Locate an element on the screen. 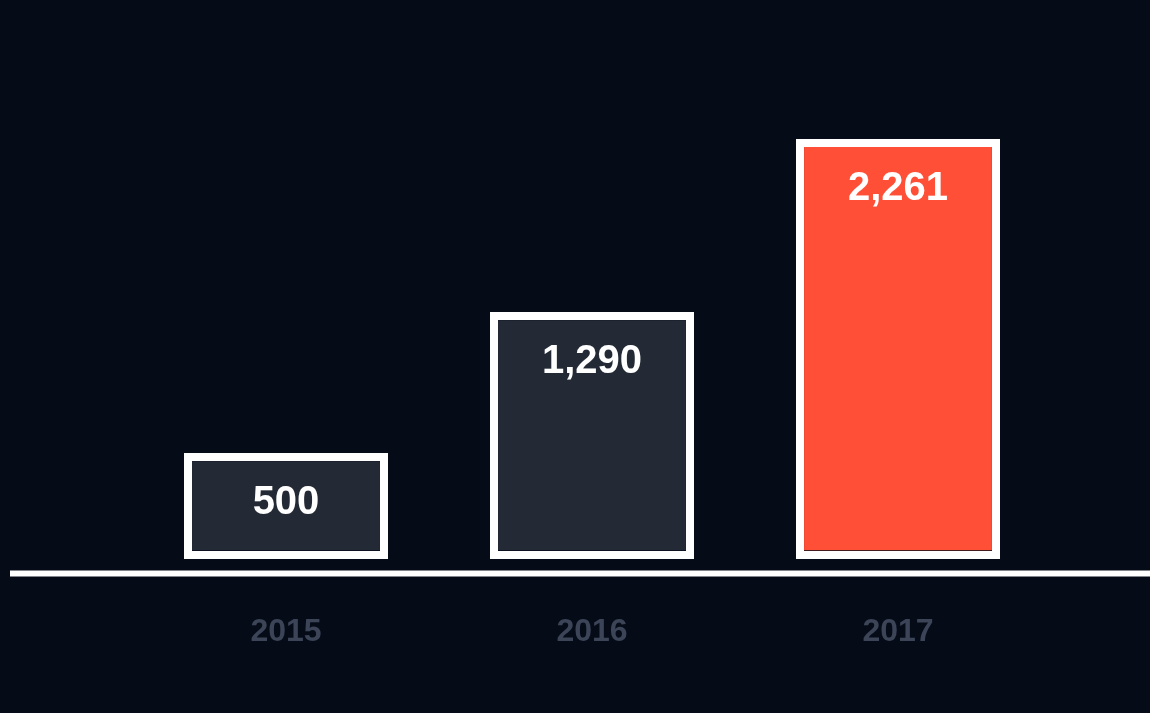 This screenshot has width=1150, height=713. x-tick-label: 2015 is located at coordinates (286, 629).